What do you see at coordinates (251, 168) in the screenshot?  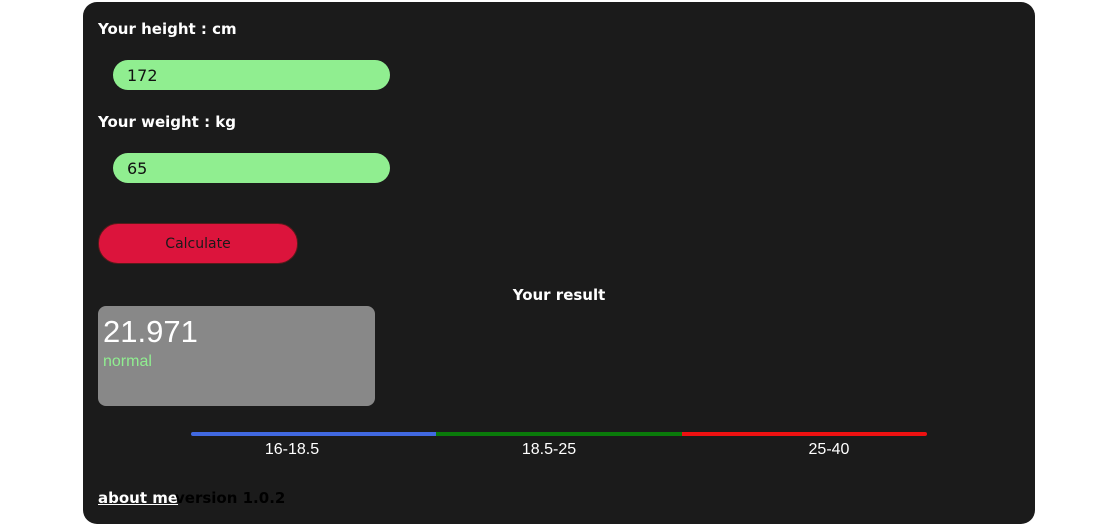 I see `weight-input` at bounding box center [251, 168].